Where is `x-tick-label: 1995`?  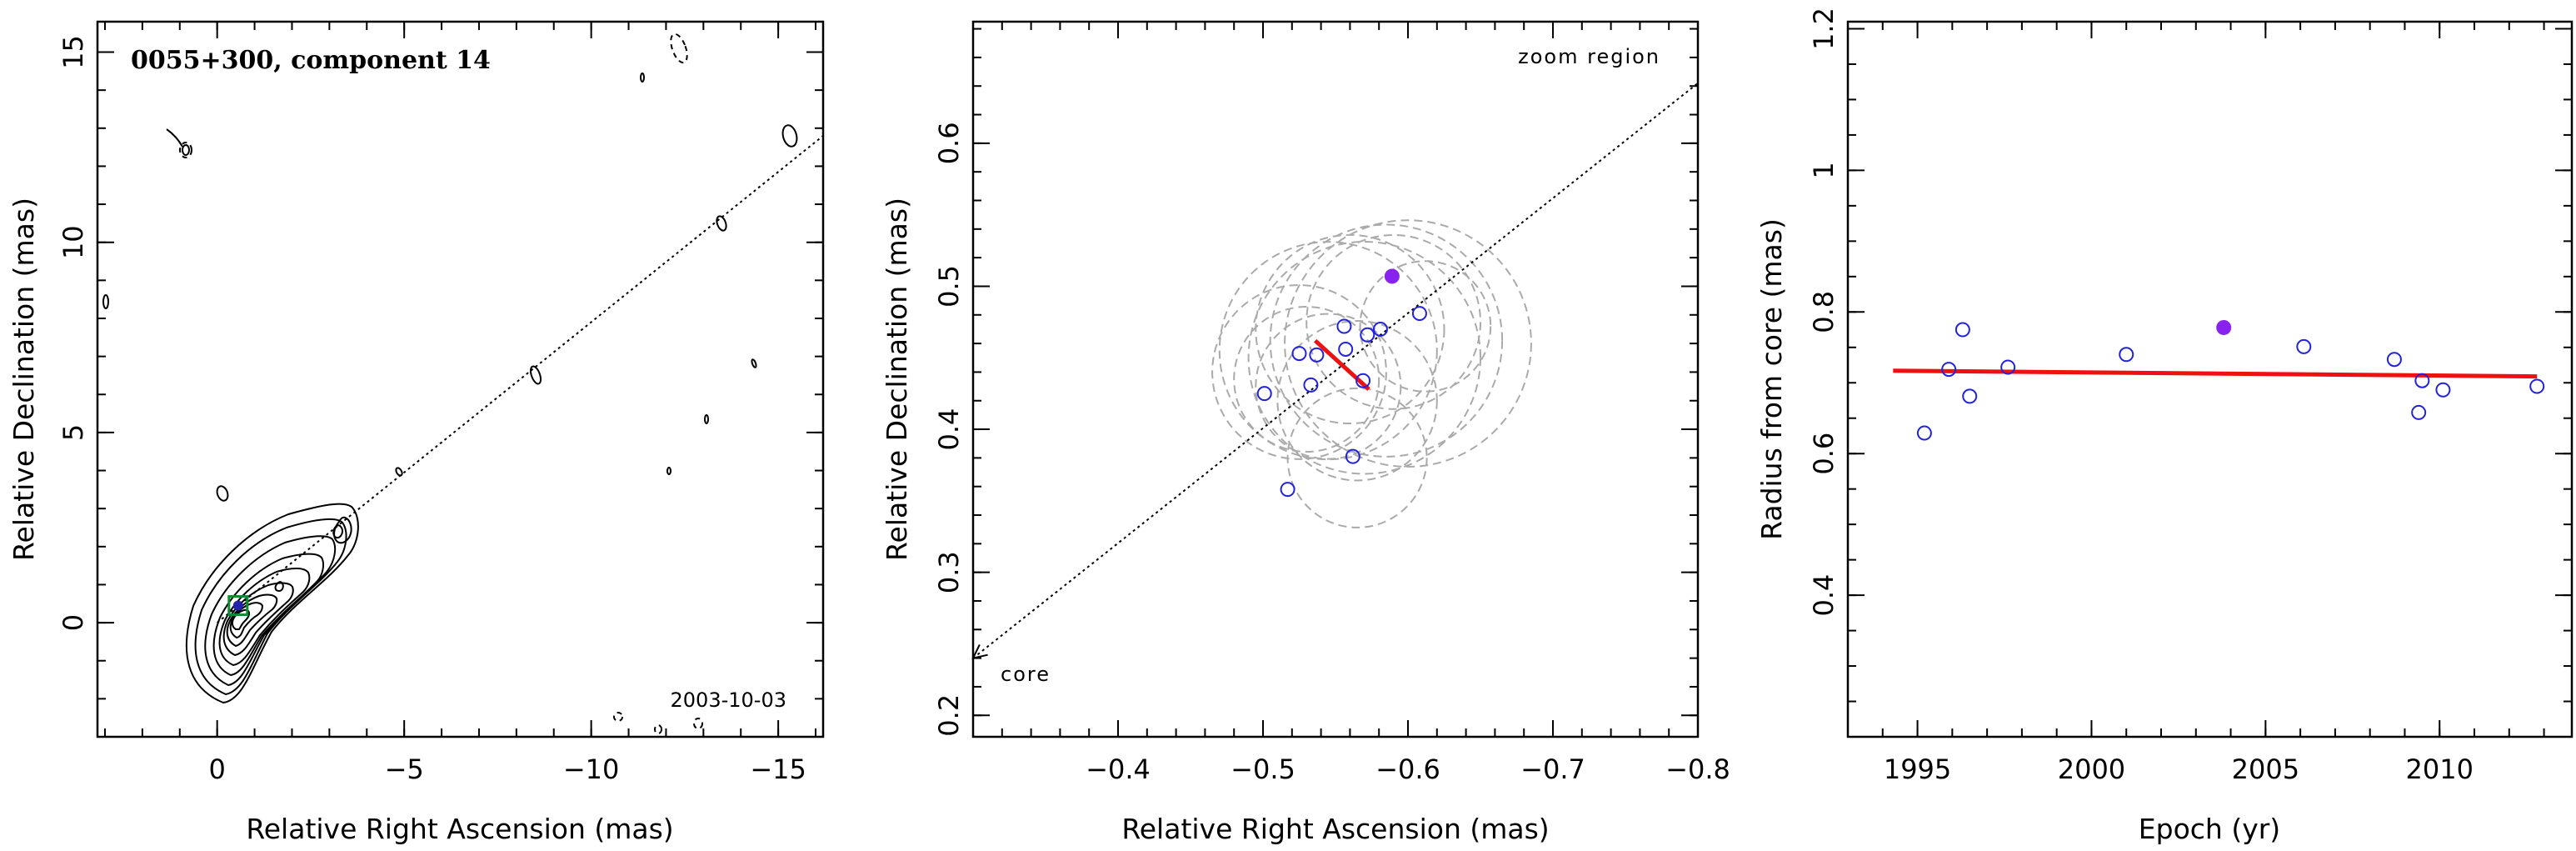
x-tick-label: 1995 is located at coordinates (1917, 769).